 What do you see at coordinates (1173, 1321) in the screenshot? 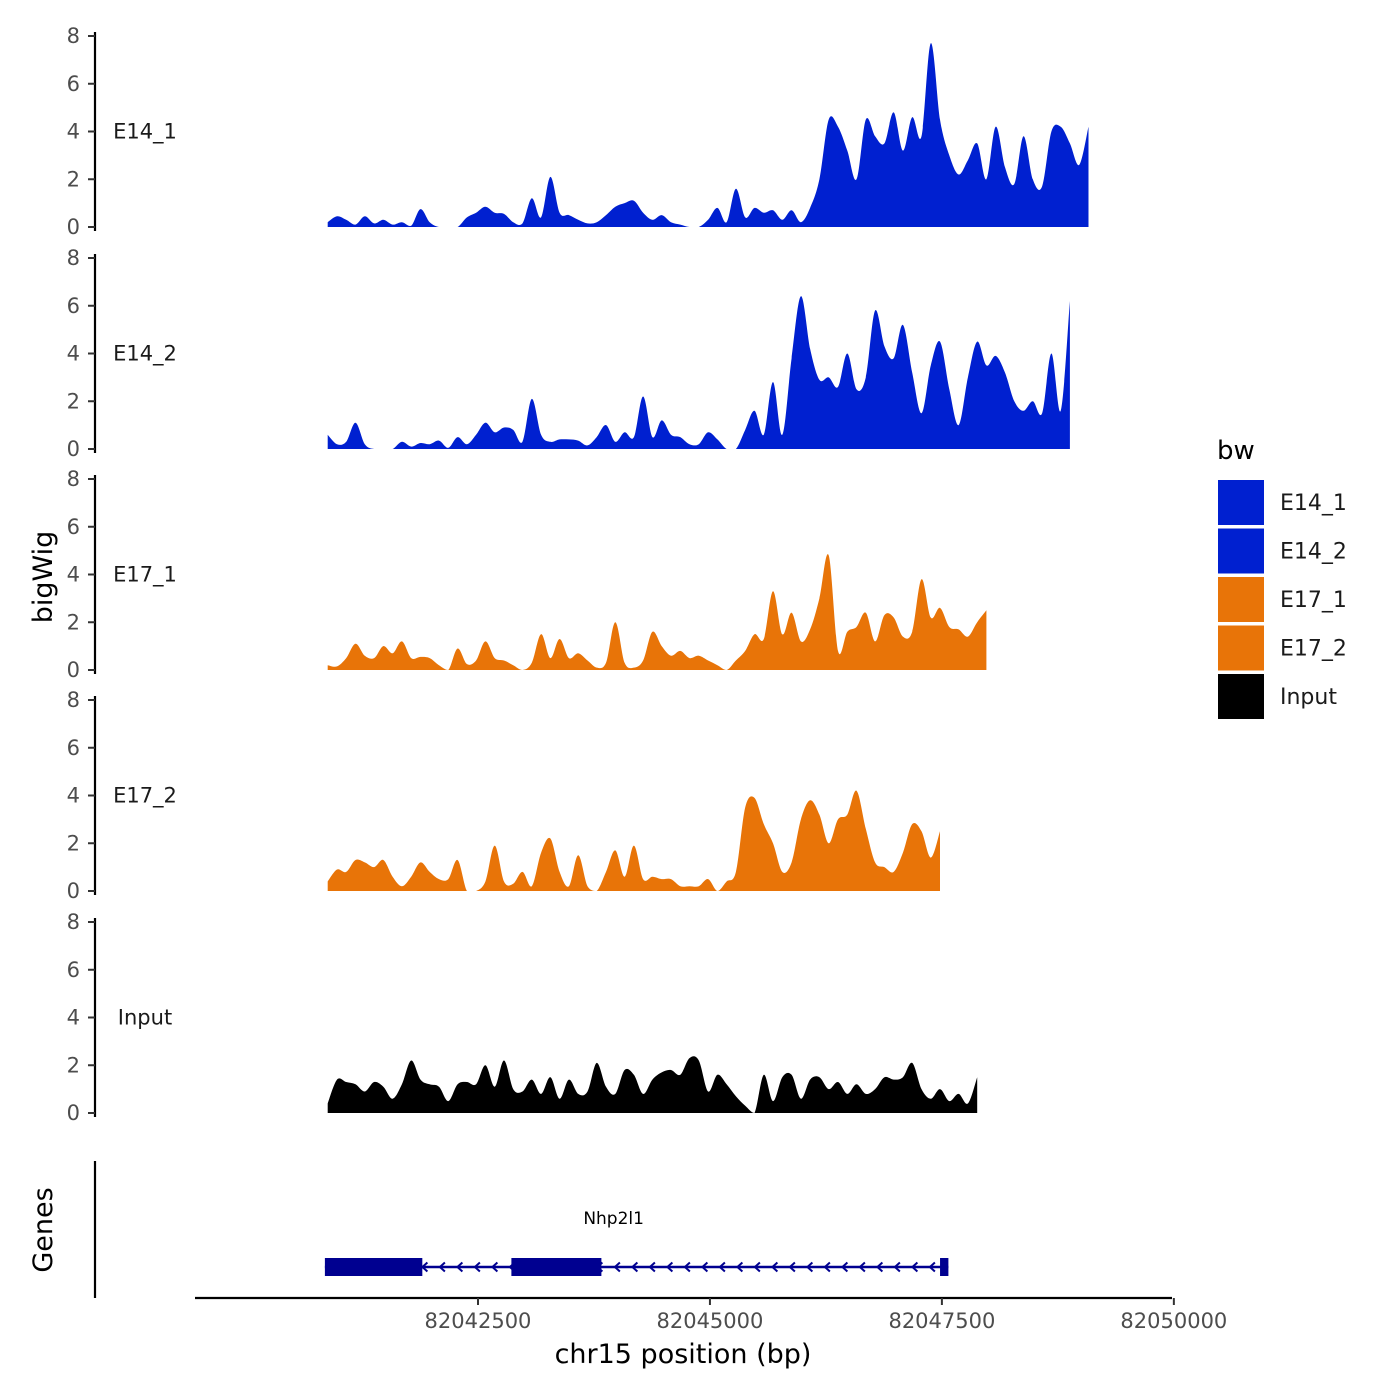
I see `x-tick-label: 82050000` at bounding box center [1173, 1321].